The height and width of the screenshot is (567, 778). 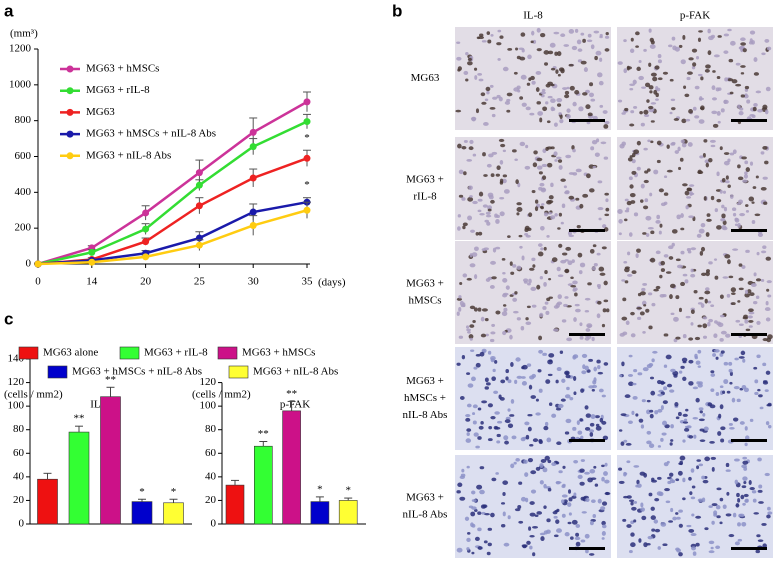 I want to click on micrograph, so click(x=695, y=188).